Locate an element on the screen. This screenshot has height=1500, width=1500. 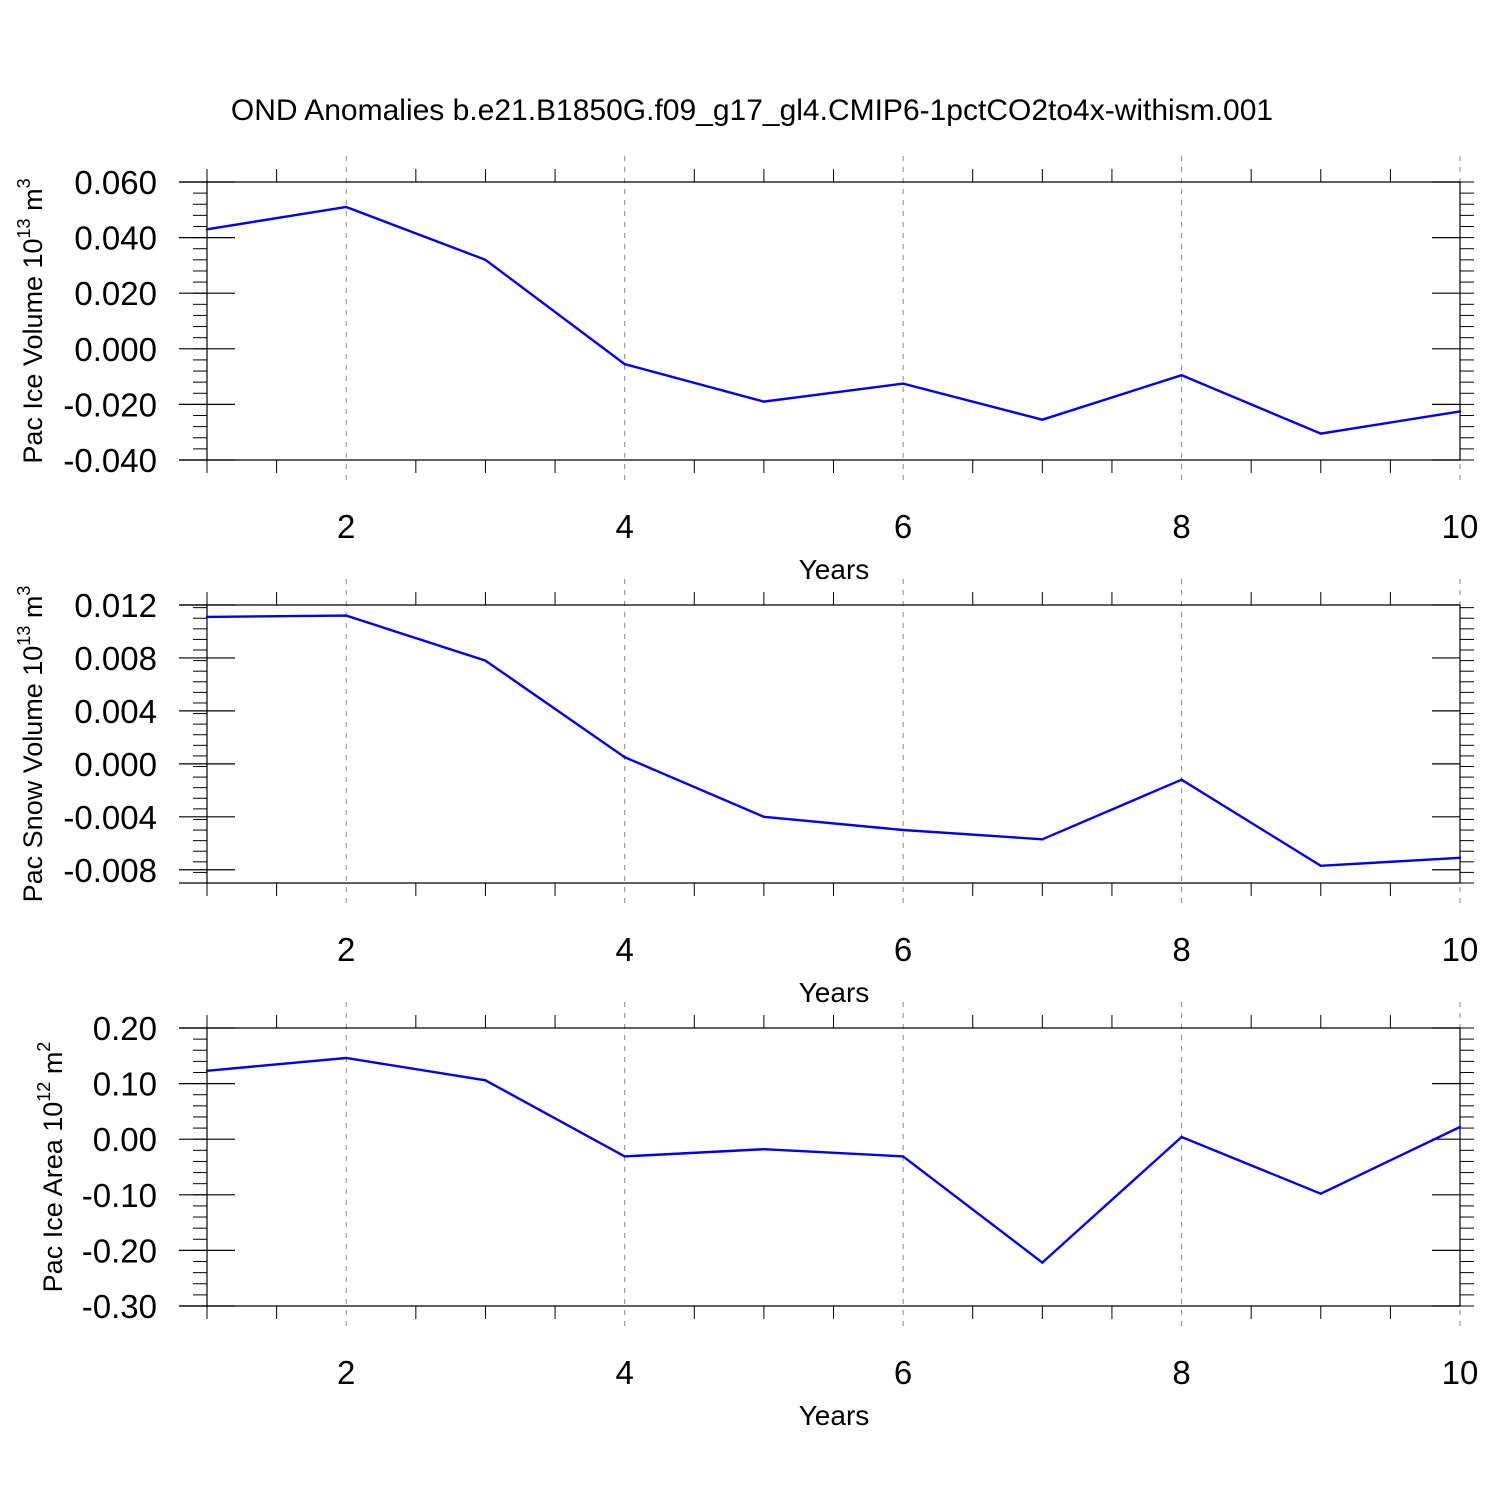
y-tick-label: -0.008 is located at coordinates (110, 870).